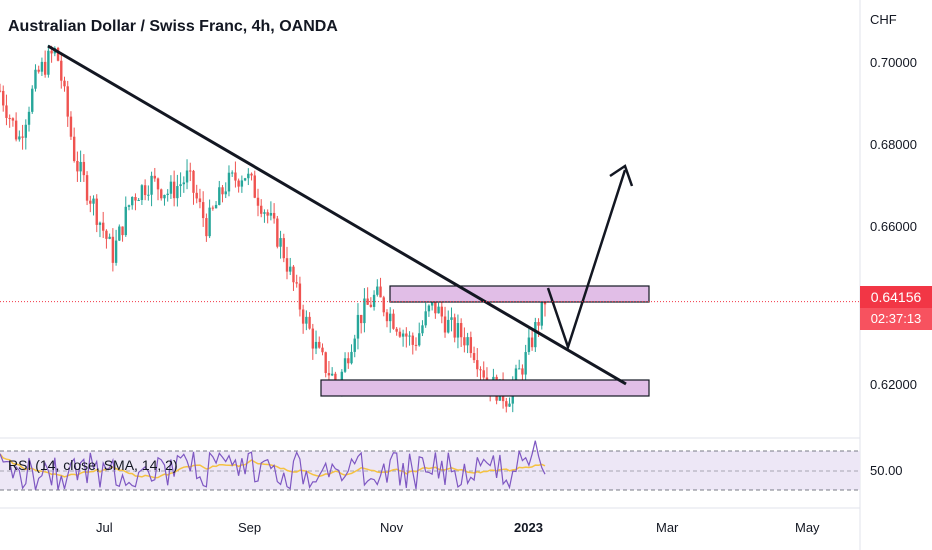 The width and height of the screenshot is (932, 550). Describe the element at coordinates (485, 388) in the screenshot. I see `support-zone` at that location.